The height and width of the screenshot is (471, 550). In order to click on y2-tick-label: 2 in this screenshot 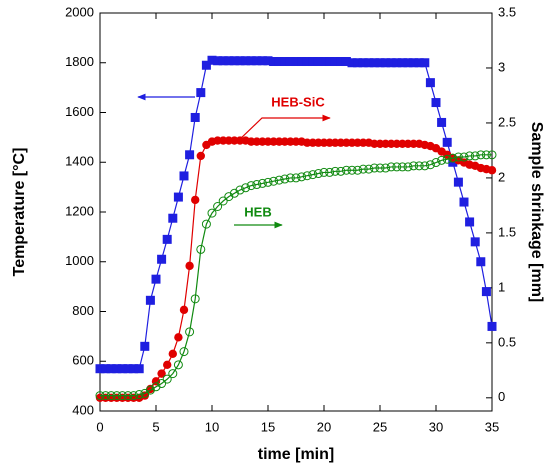, I will do `click(501, 176)`.